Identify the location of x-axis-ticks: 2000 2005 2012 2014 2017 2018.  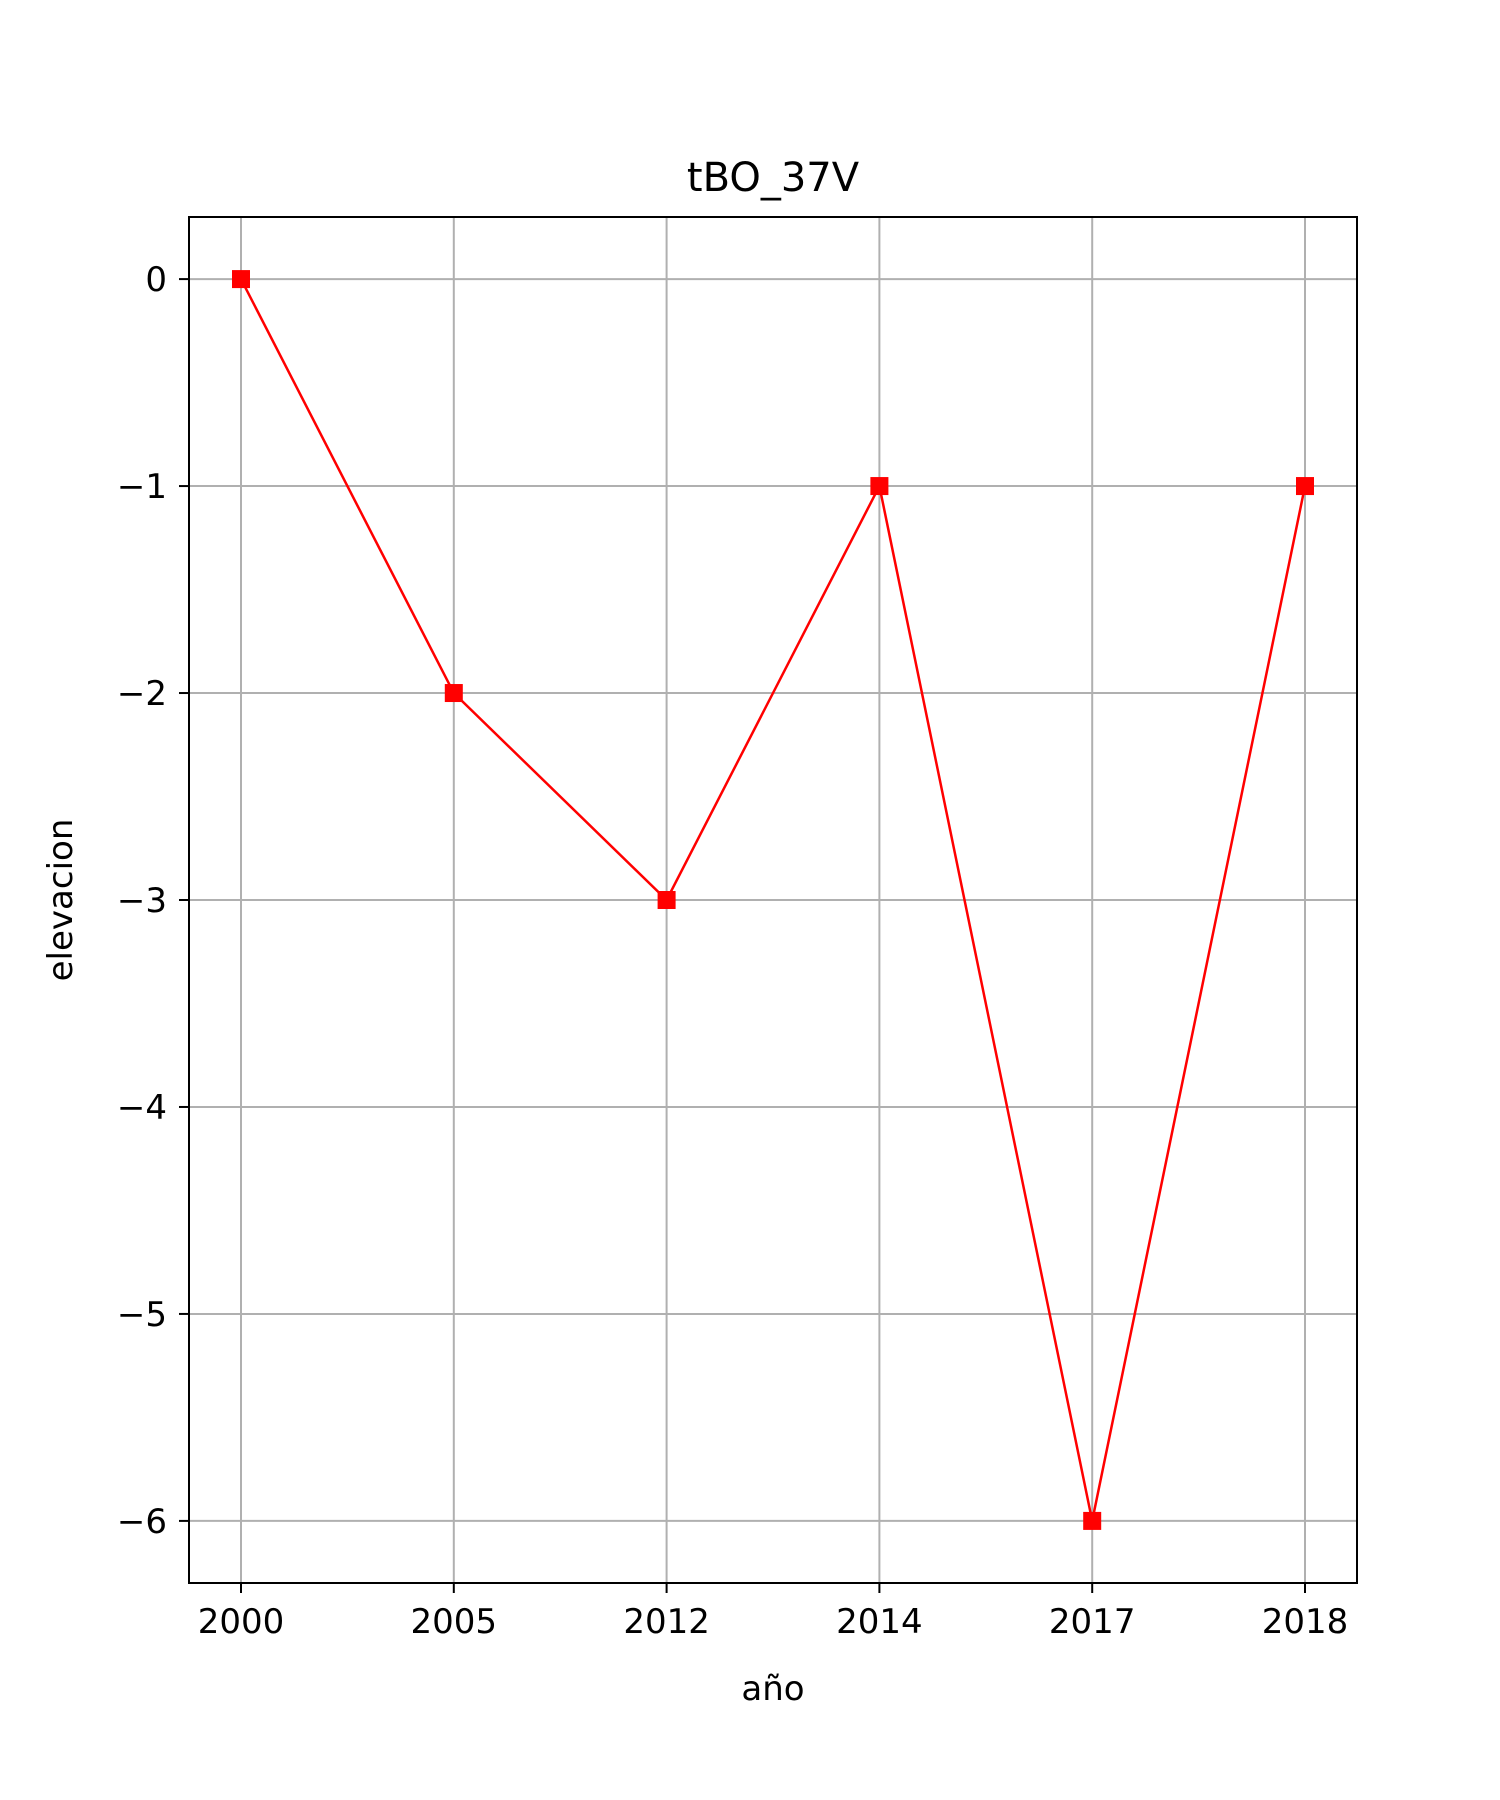
(773, 1612).